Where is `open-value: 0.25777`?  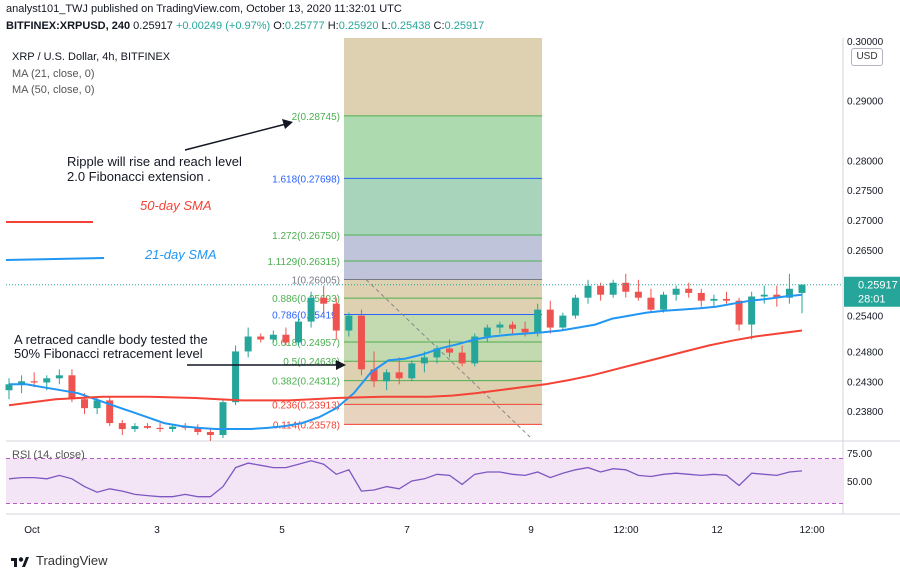
open-value: 0.25777 is located at coordinates (304, 26).